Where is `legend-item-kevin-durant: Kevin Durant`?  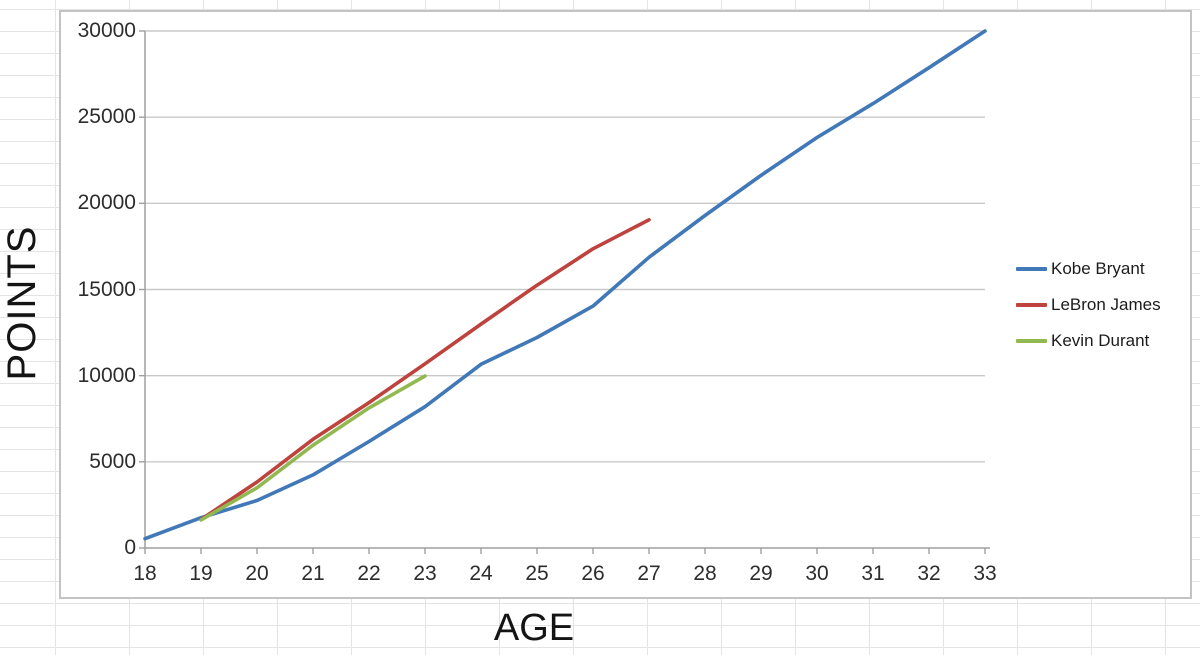 legend-item-kevin-durant: Kevin Durant is located at coordinates (1088, 341).